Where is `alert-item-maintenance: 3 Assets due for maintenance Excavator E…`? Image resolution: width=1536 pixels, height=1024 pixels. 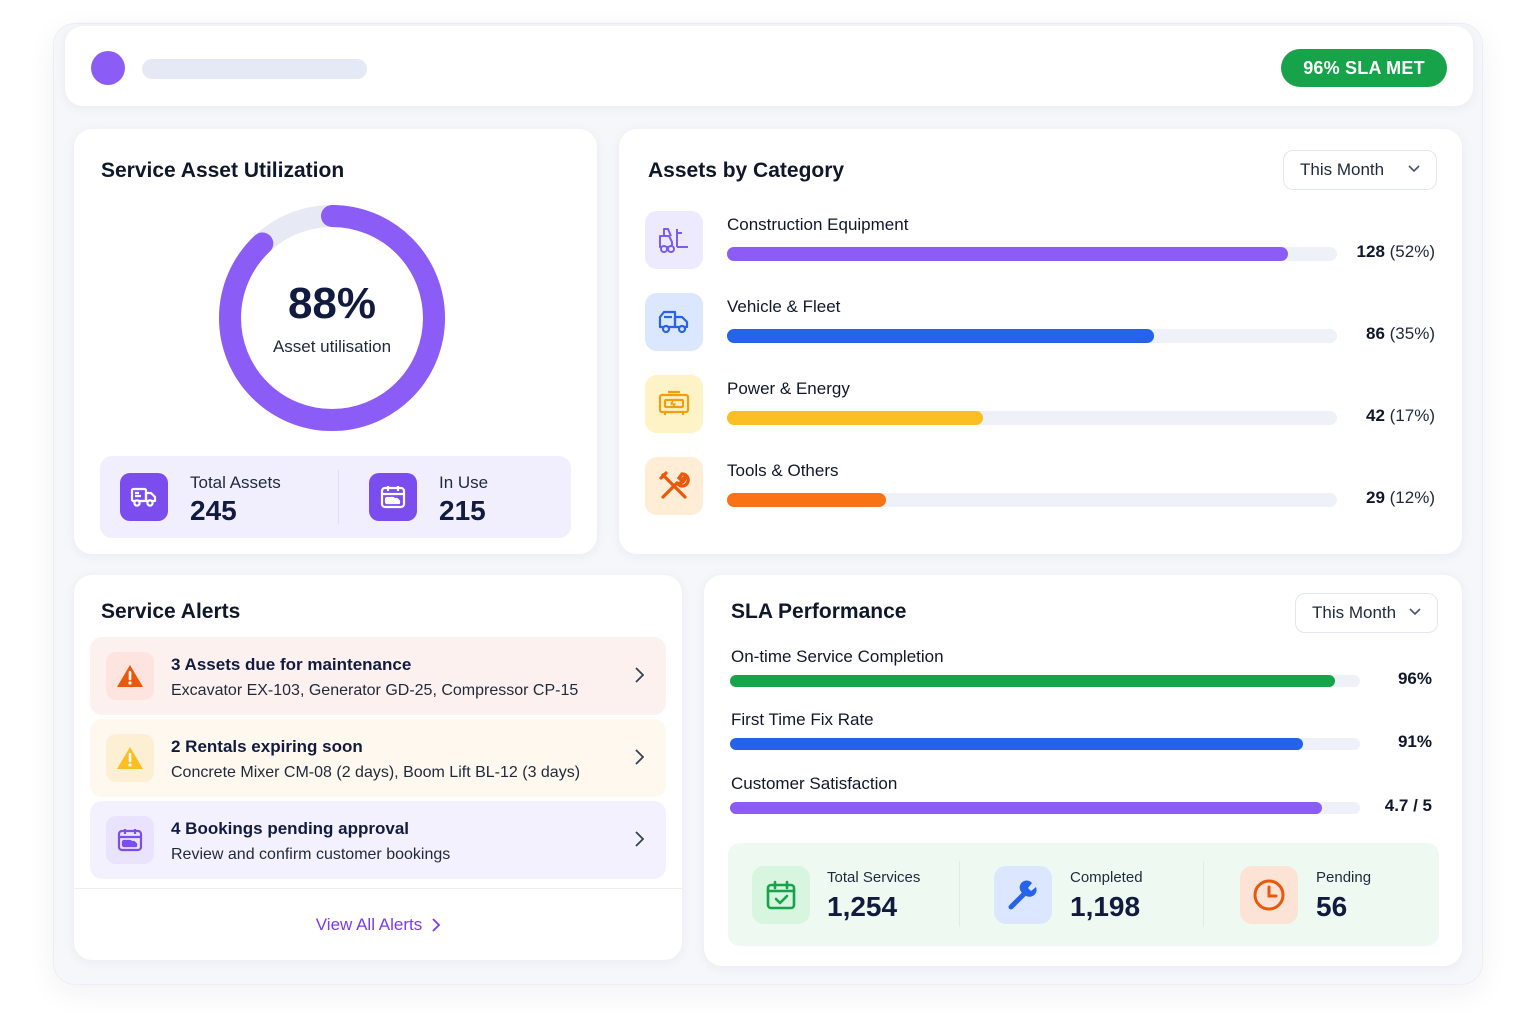
alert-item-maintenance: 3 Assets due for maintenance Excavator E… is located at coordinates (378, 676).